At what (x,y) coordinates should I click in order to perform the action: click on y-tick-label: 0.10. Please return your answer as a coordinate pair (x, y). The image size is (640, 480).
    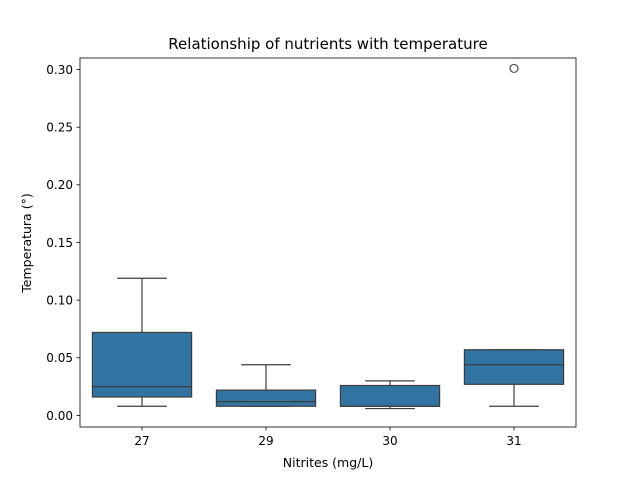
    Looking at the image, I should click on (59, 300).